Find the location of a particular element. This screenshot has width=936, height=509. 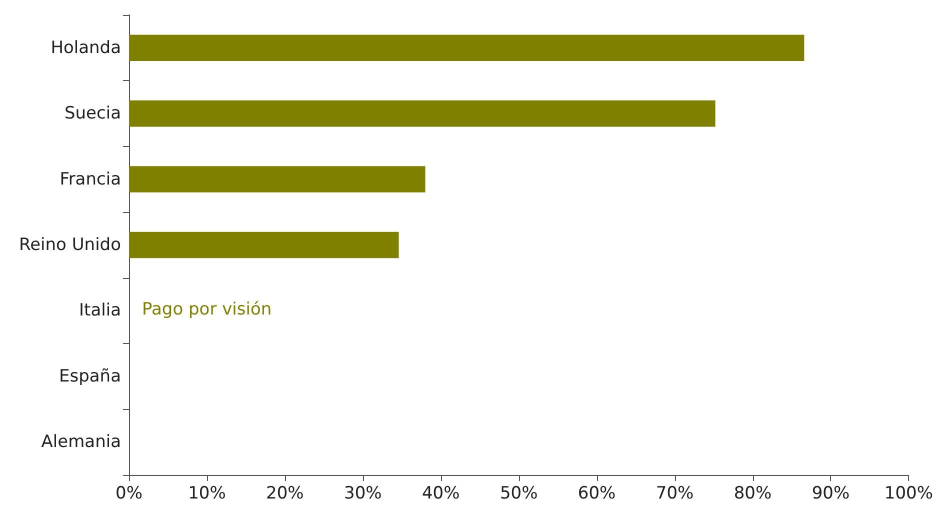

x-tick-label: 0% is located at coordinates (129, 494).